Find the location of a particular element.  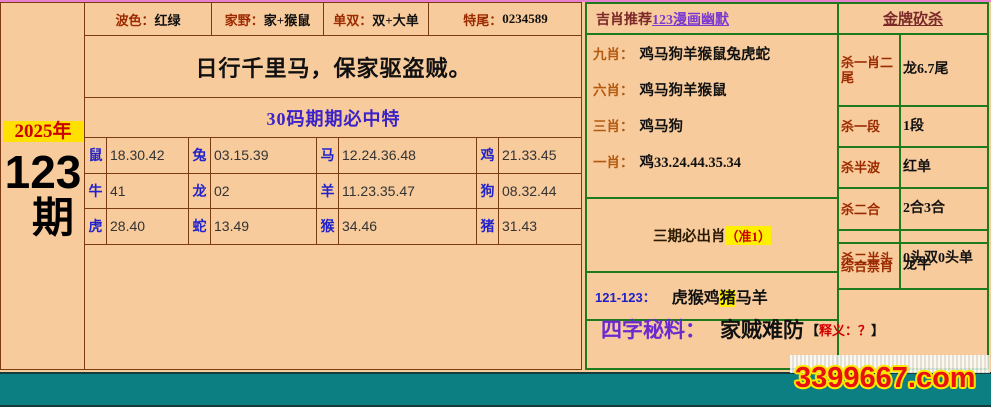

table-row: 杀一段 1段 is located at coordinates (913, 127).